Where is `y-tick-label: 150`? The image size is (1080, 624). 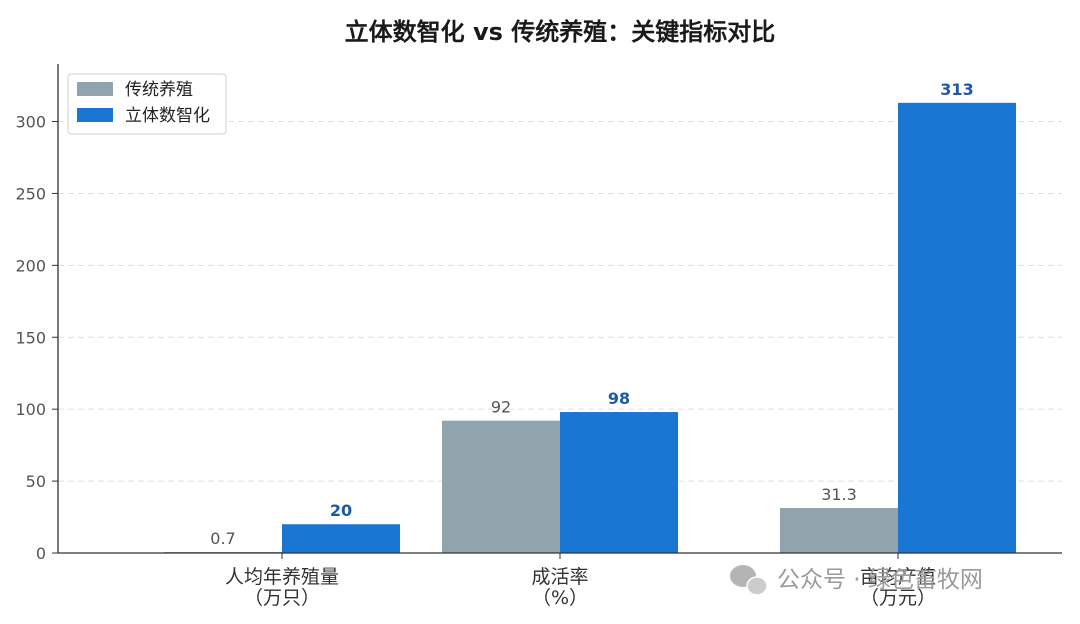
y-tick-label: 150 is located at coordinates (30, 337).